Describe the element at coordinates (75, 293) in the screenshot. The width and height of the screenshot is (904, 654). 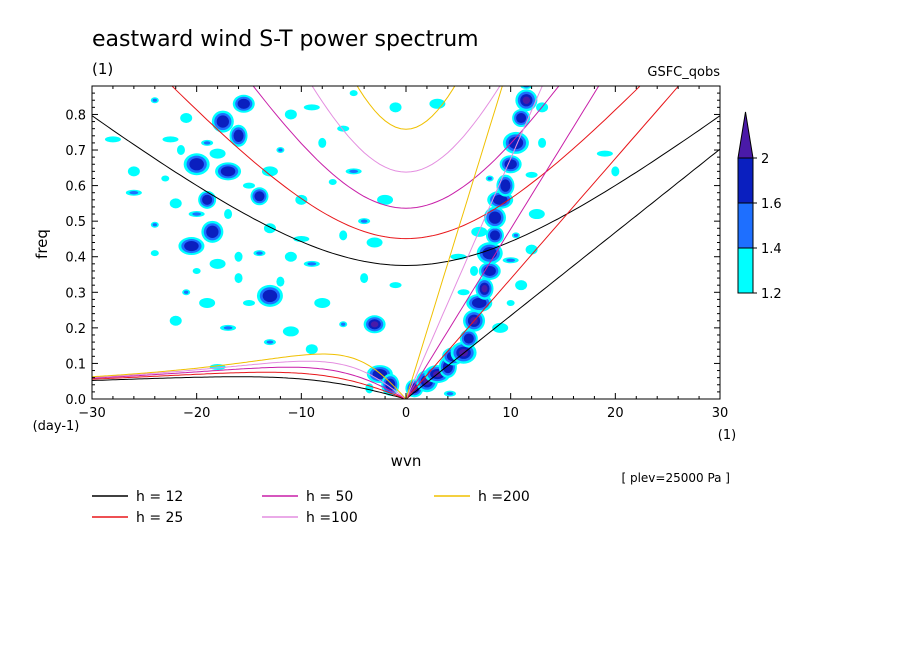
I see `y-tick-label: 0.3` at that location.